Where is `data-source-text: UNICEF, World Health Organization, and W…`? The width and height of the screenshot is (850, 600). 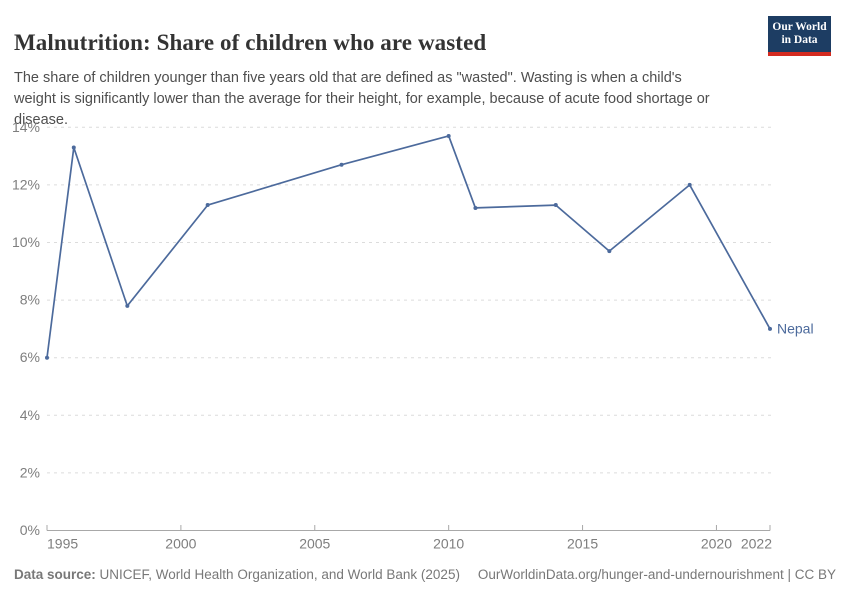
data-source-text: UNICEF, World Health Organization, and W… is located at coordinates (277, 574).